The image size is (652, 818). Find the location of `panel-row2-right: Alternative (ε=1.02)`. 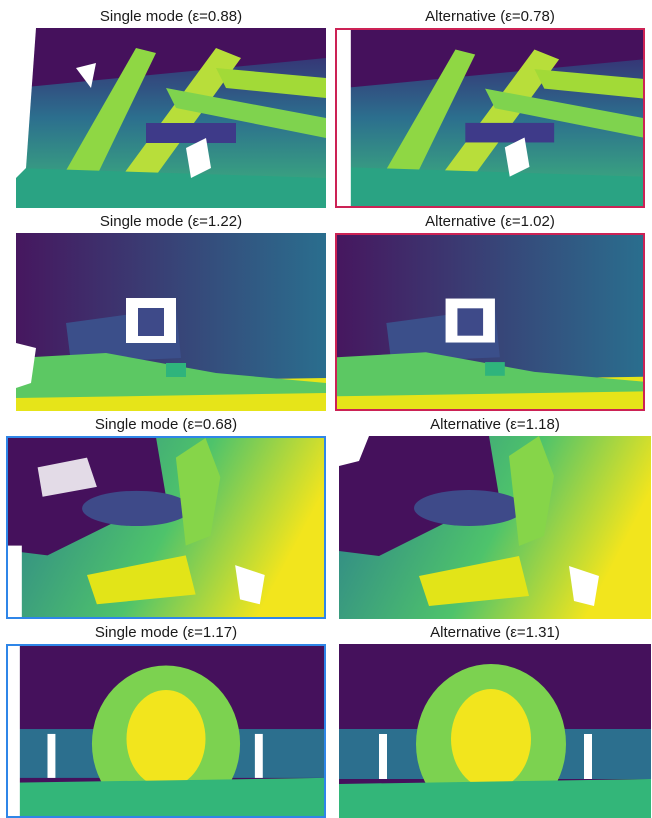

panel-row2-right: Alternative (ε=1.02) is located at coordinates (490, 312).